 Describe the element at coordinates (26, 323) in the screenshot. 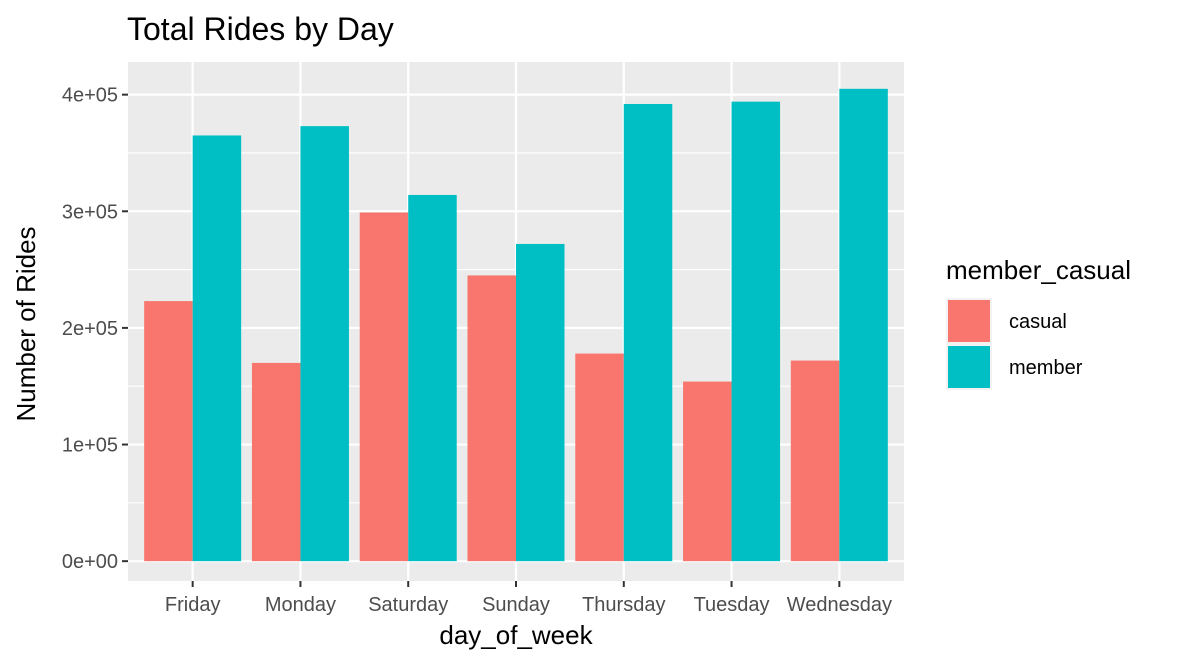

I see `y-axis-title: Number of Rides` at that location.